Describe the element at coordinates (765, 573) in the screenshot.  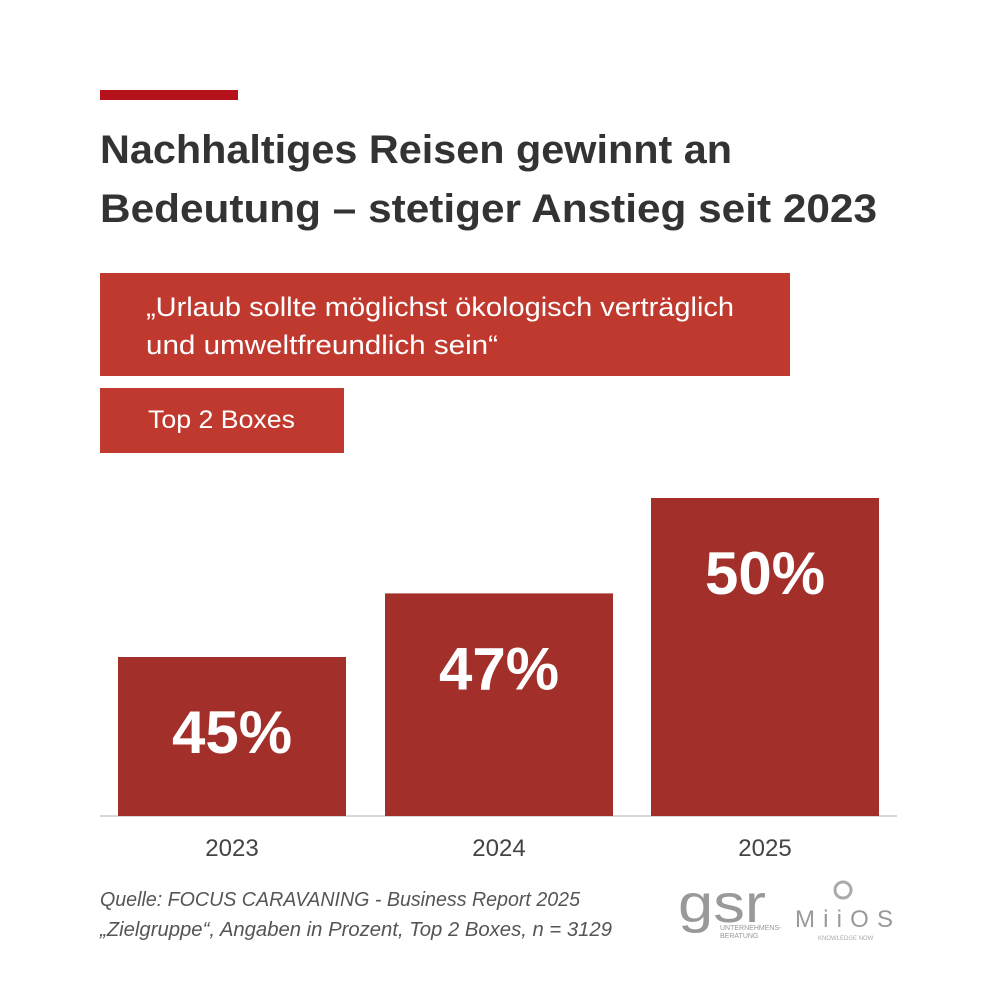
I see `value-label: 50%` at that location.